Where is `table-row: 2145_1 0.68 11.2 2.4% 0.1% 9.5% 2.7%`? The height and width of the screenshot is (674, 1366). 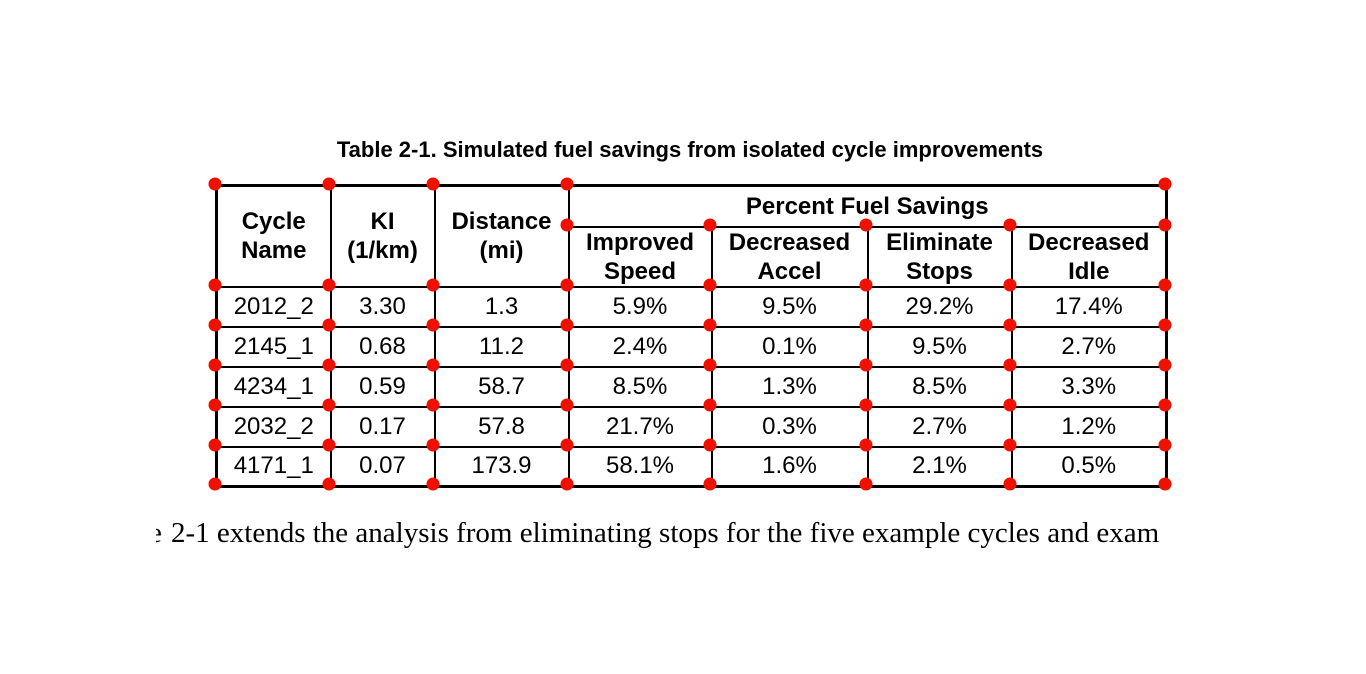
table-row: 2145_1 0.68 11.2 2.4% 0.1% 9.5% 2.7% is located at coordinates (691, 346).